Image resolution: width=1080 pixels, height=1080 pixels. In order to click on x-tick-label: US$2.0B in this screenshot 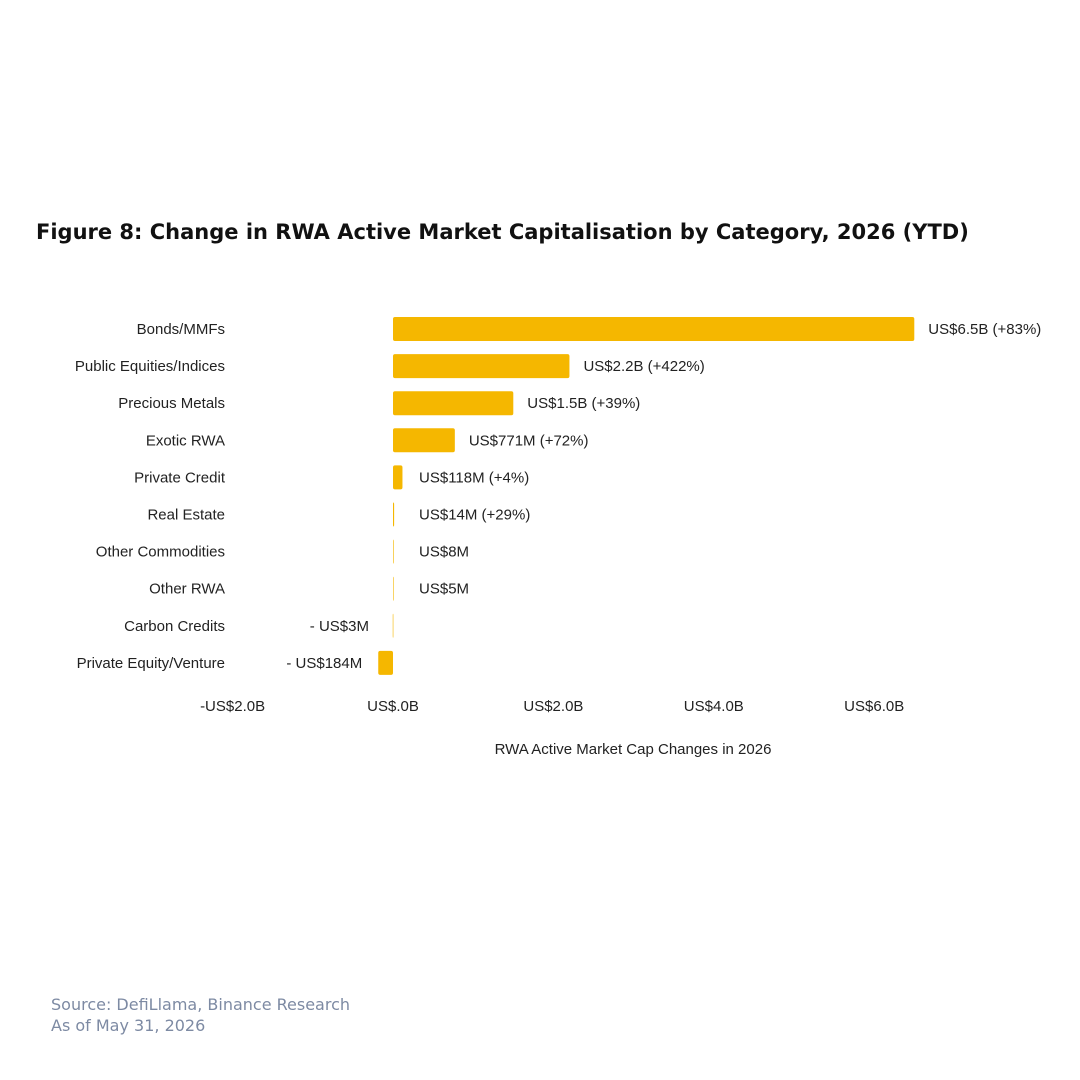, I will do `click(553, 706)`.